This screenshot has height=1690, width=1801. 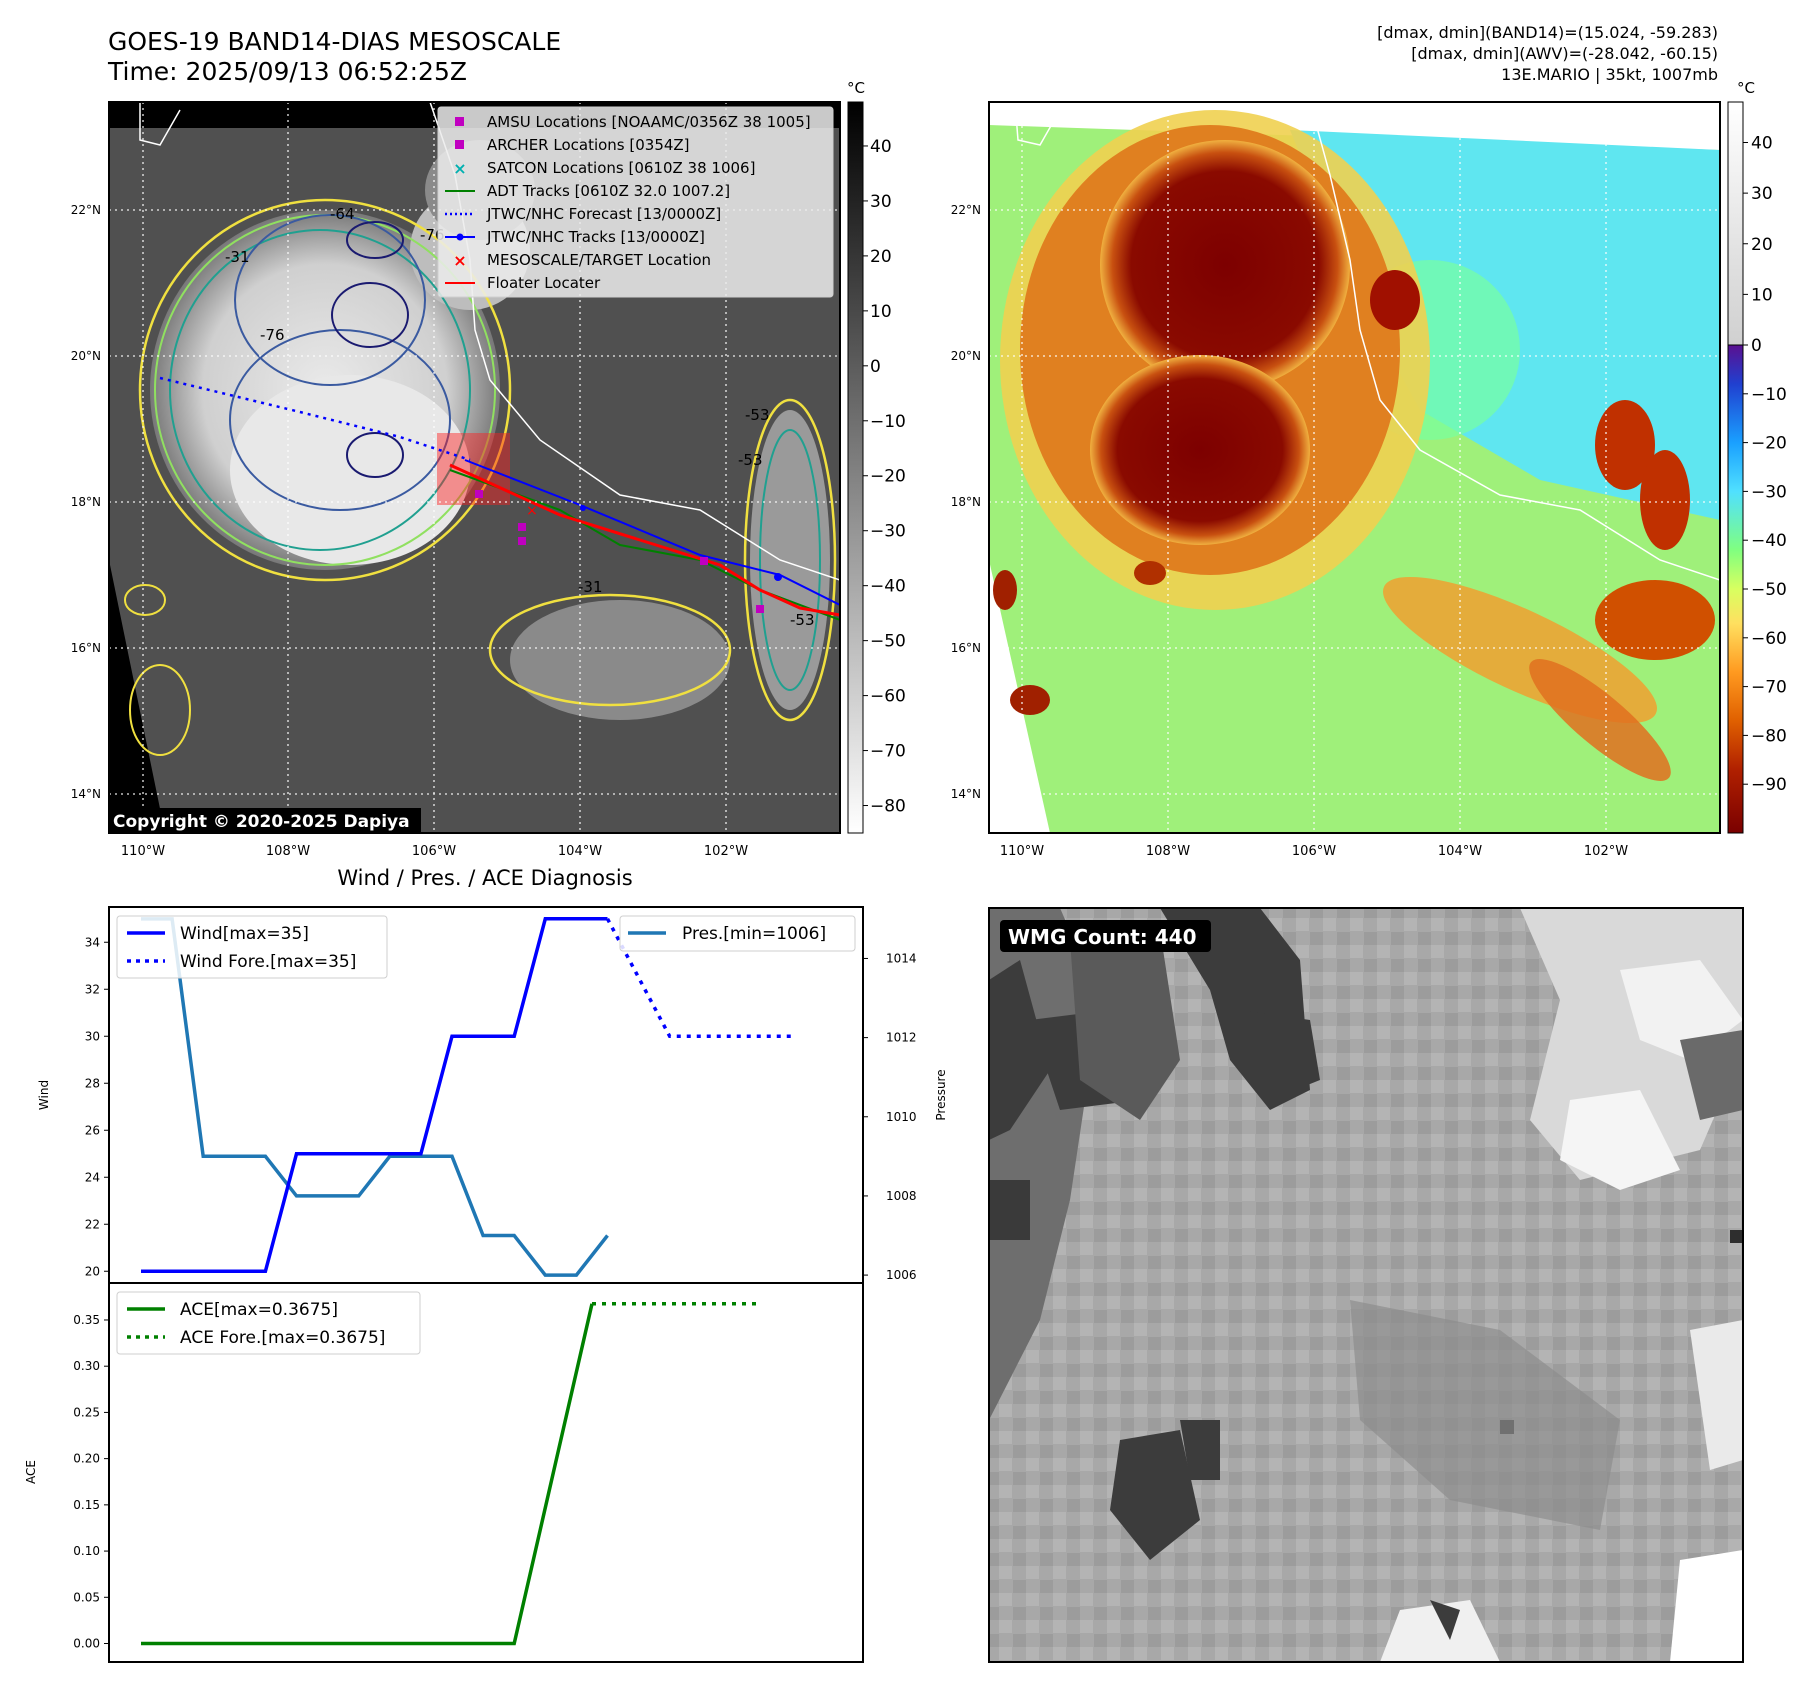 What do you see at coordinates (265, 820) in the screenshot?
I see `copyright-box` at bounding box center [265, 820].